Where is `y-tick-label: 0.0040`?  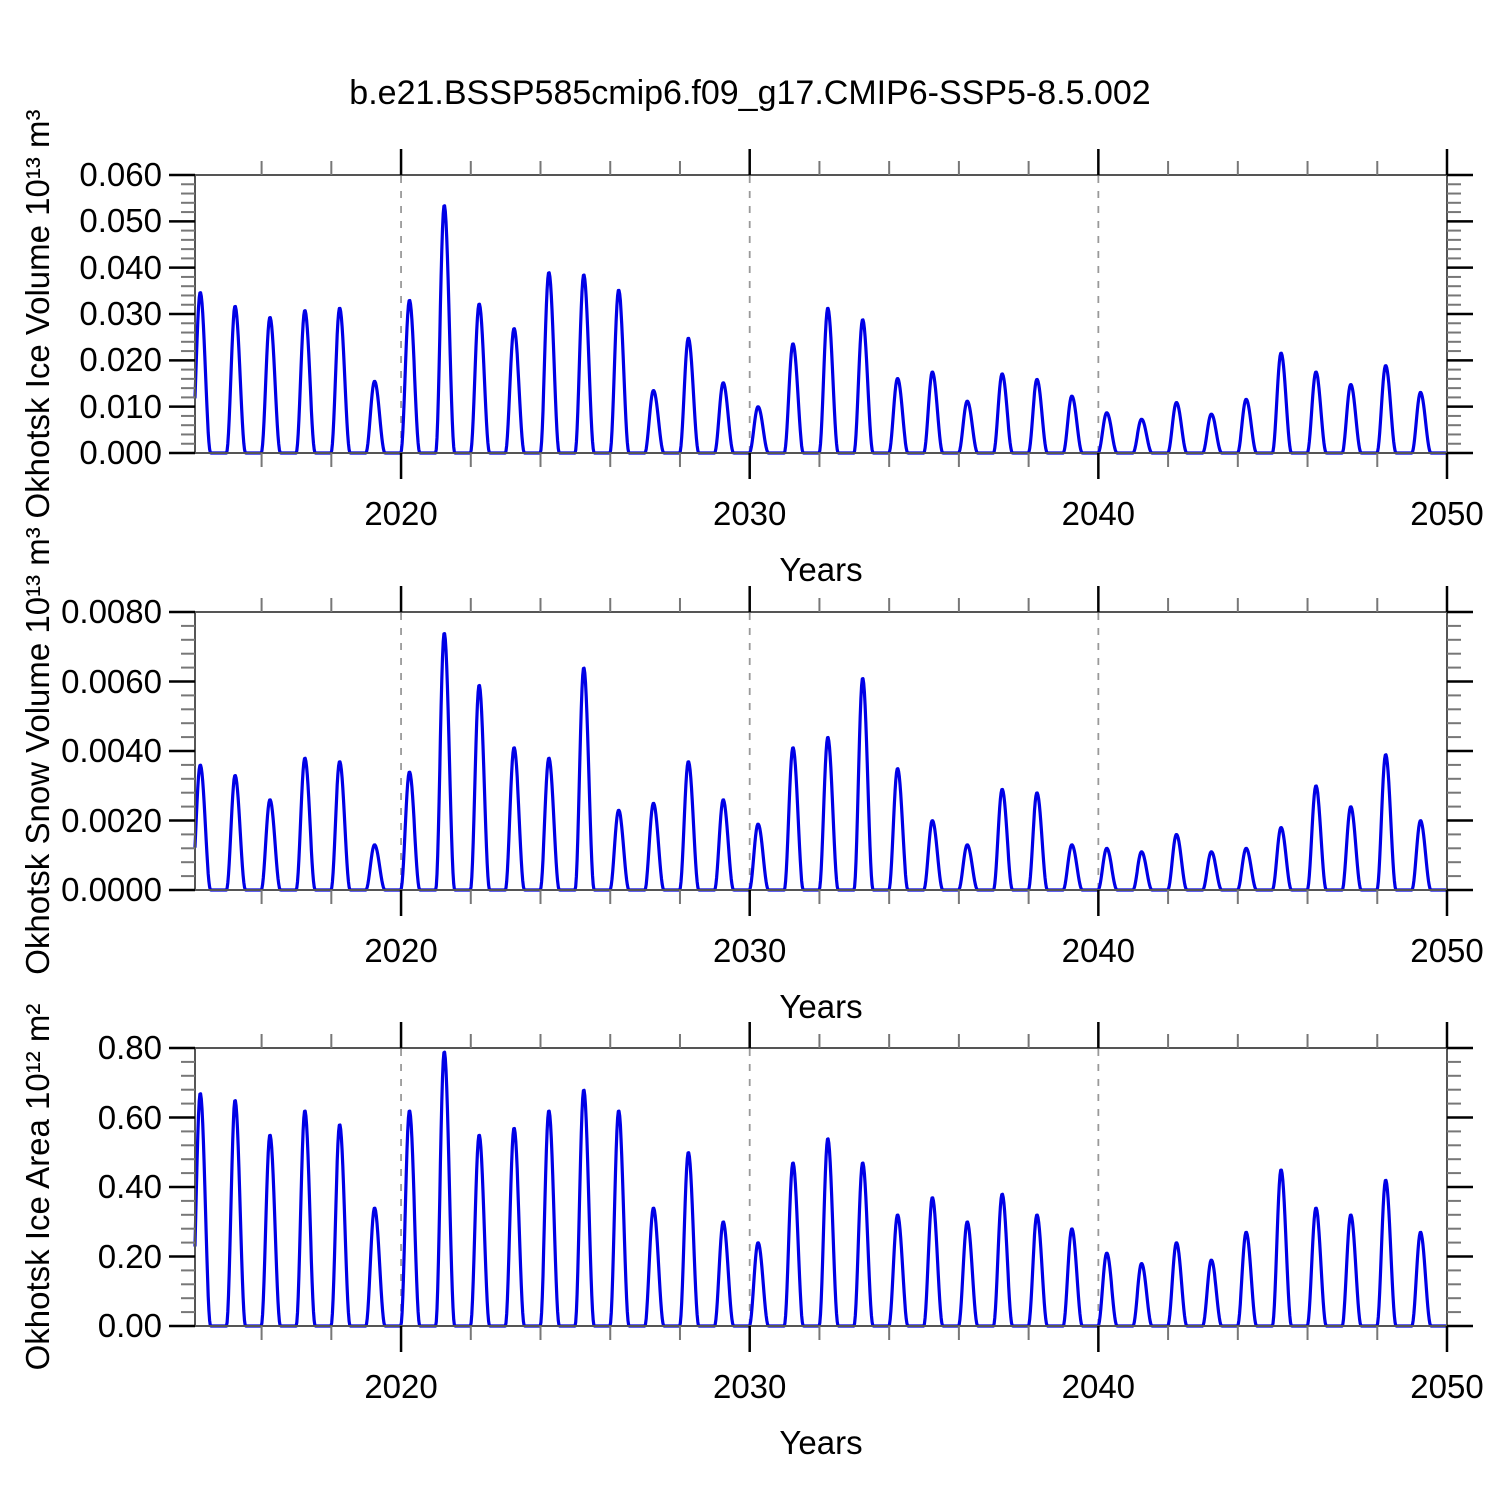
y-tick-label: 0.0040 is located at coordinates (111, 750).